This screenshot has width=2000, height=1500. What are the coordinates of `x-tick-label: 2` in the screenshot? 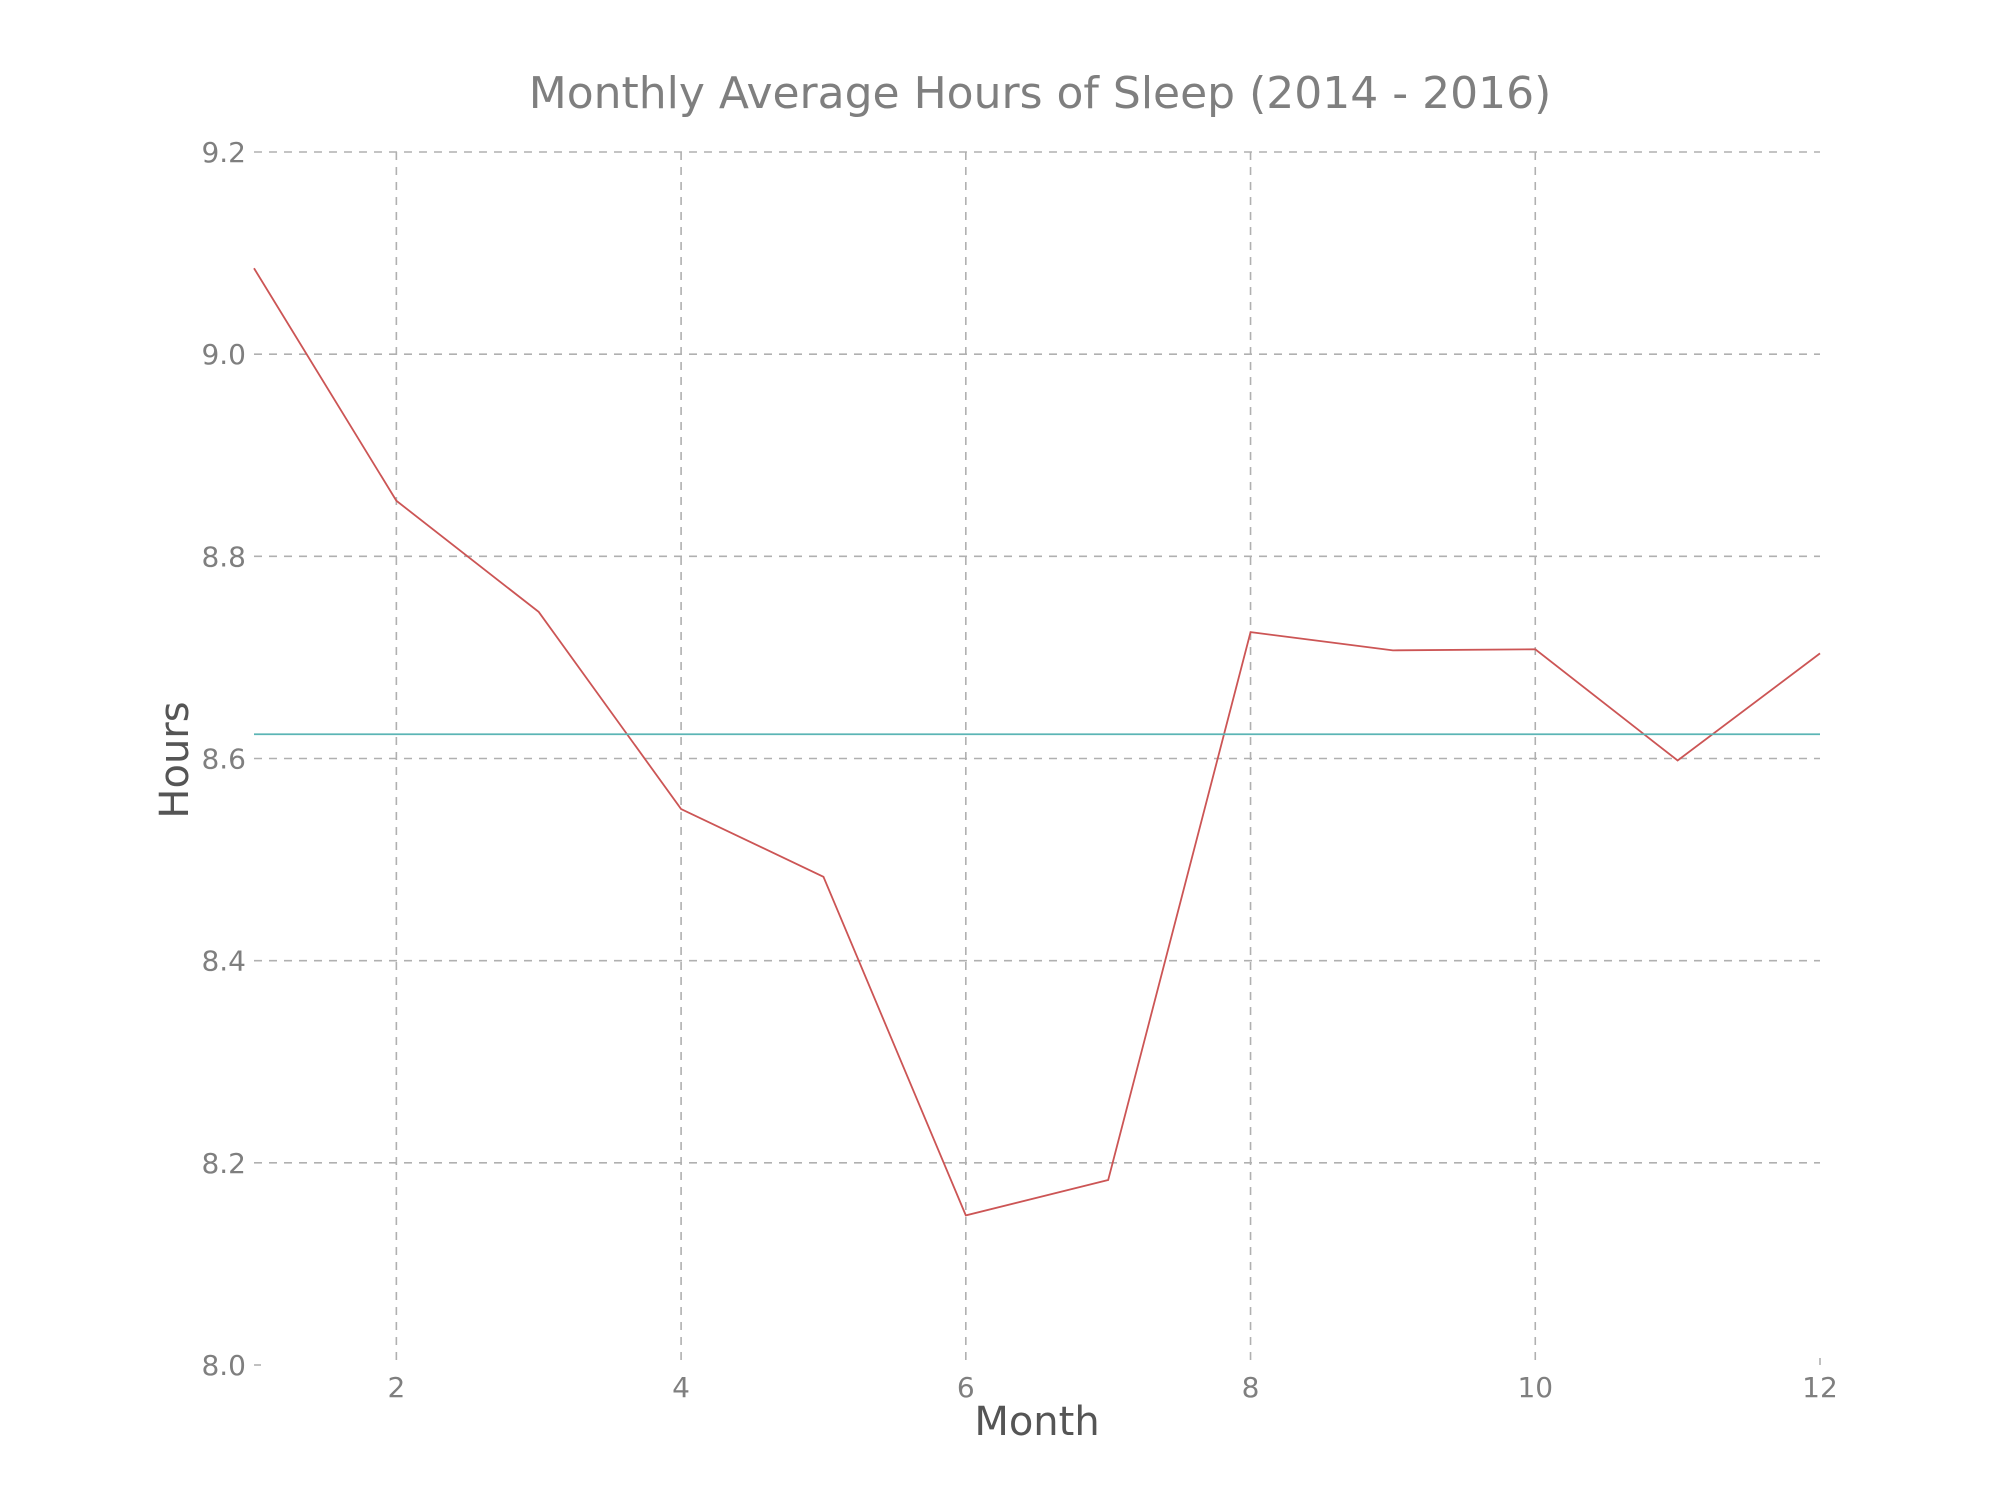 It's located at (396, 1387).